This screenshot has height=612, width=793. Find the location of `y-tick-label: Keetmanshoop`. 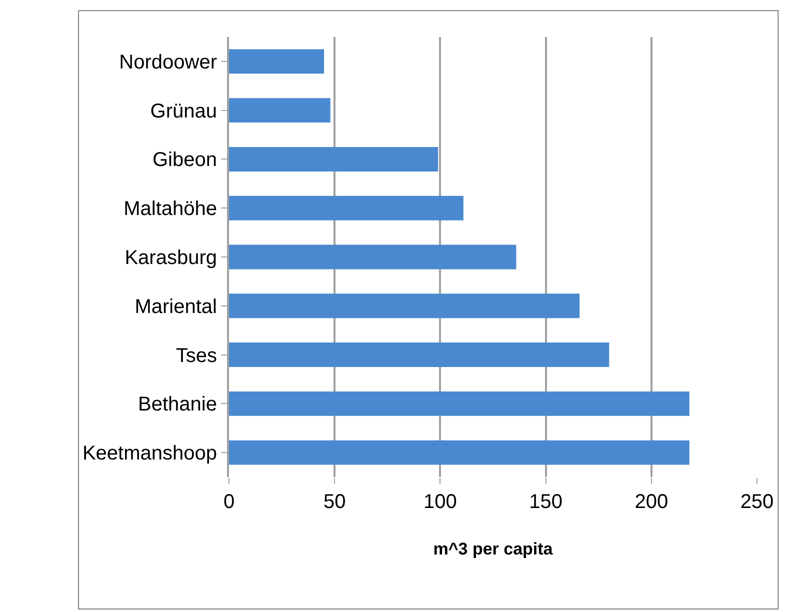

y-tick-label: Keetmanshoop is located at coordinates (149, 453).